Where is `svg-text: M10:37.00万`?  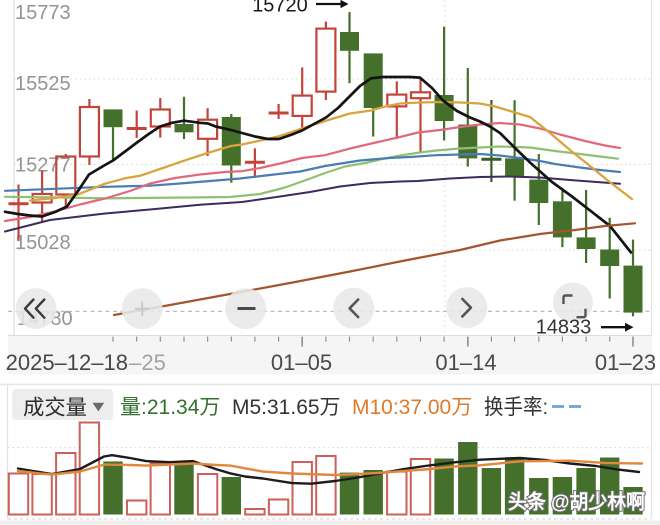 svg-text: M10:37.00万 is located at coordinates (412, 407).